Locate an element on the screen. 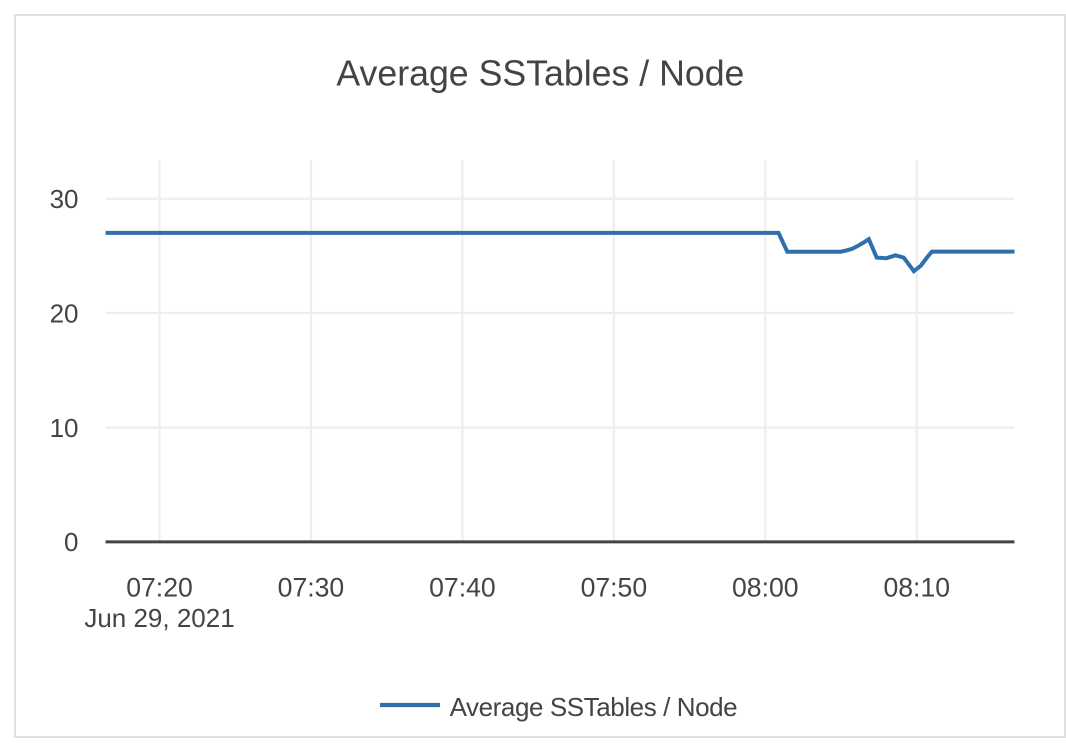  svg-text: Jun 29, 2021 is located at coordinates (159, 618).